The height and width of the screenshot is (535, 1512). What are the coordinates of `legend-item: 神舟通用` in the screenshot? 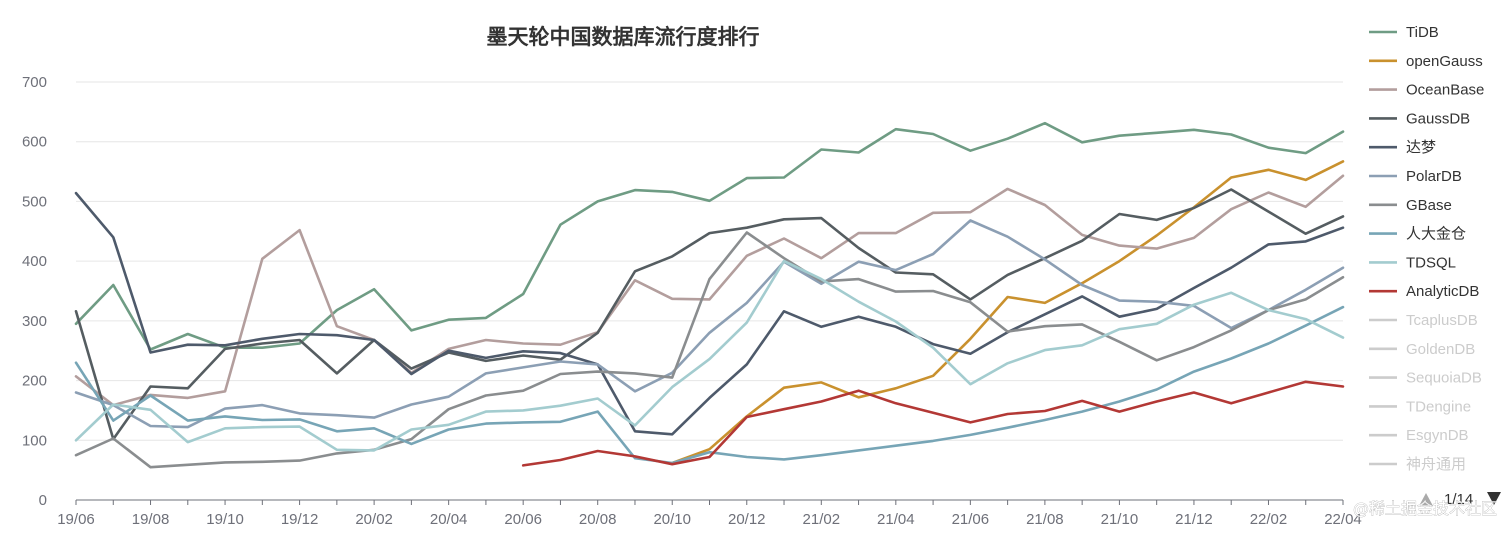 It's located at (1417, 464).